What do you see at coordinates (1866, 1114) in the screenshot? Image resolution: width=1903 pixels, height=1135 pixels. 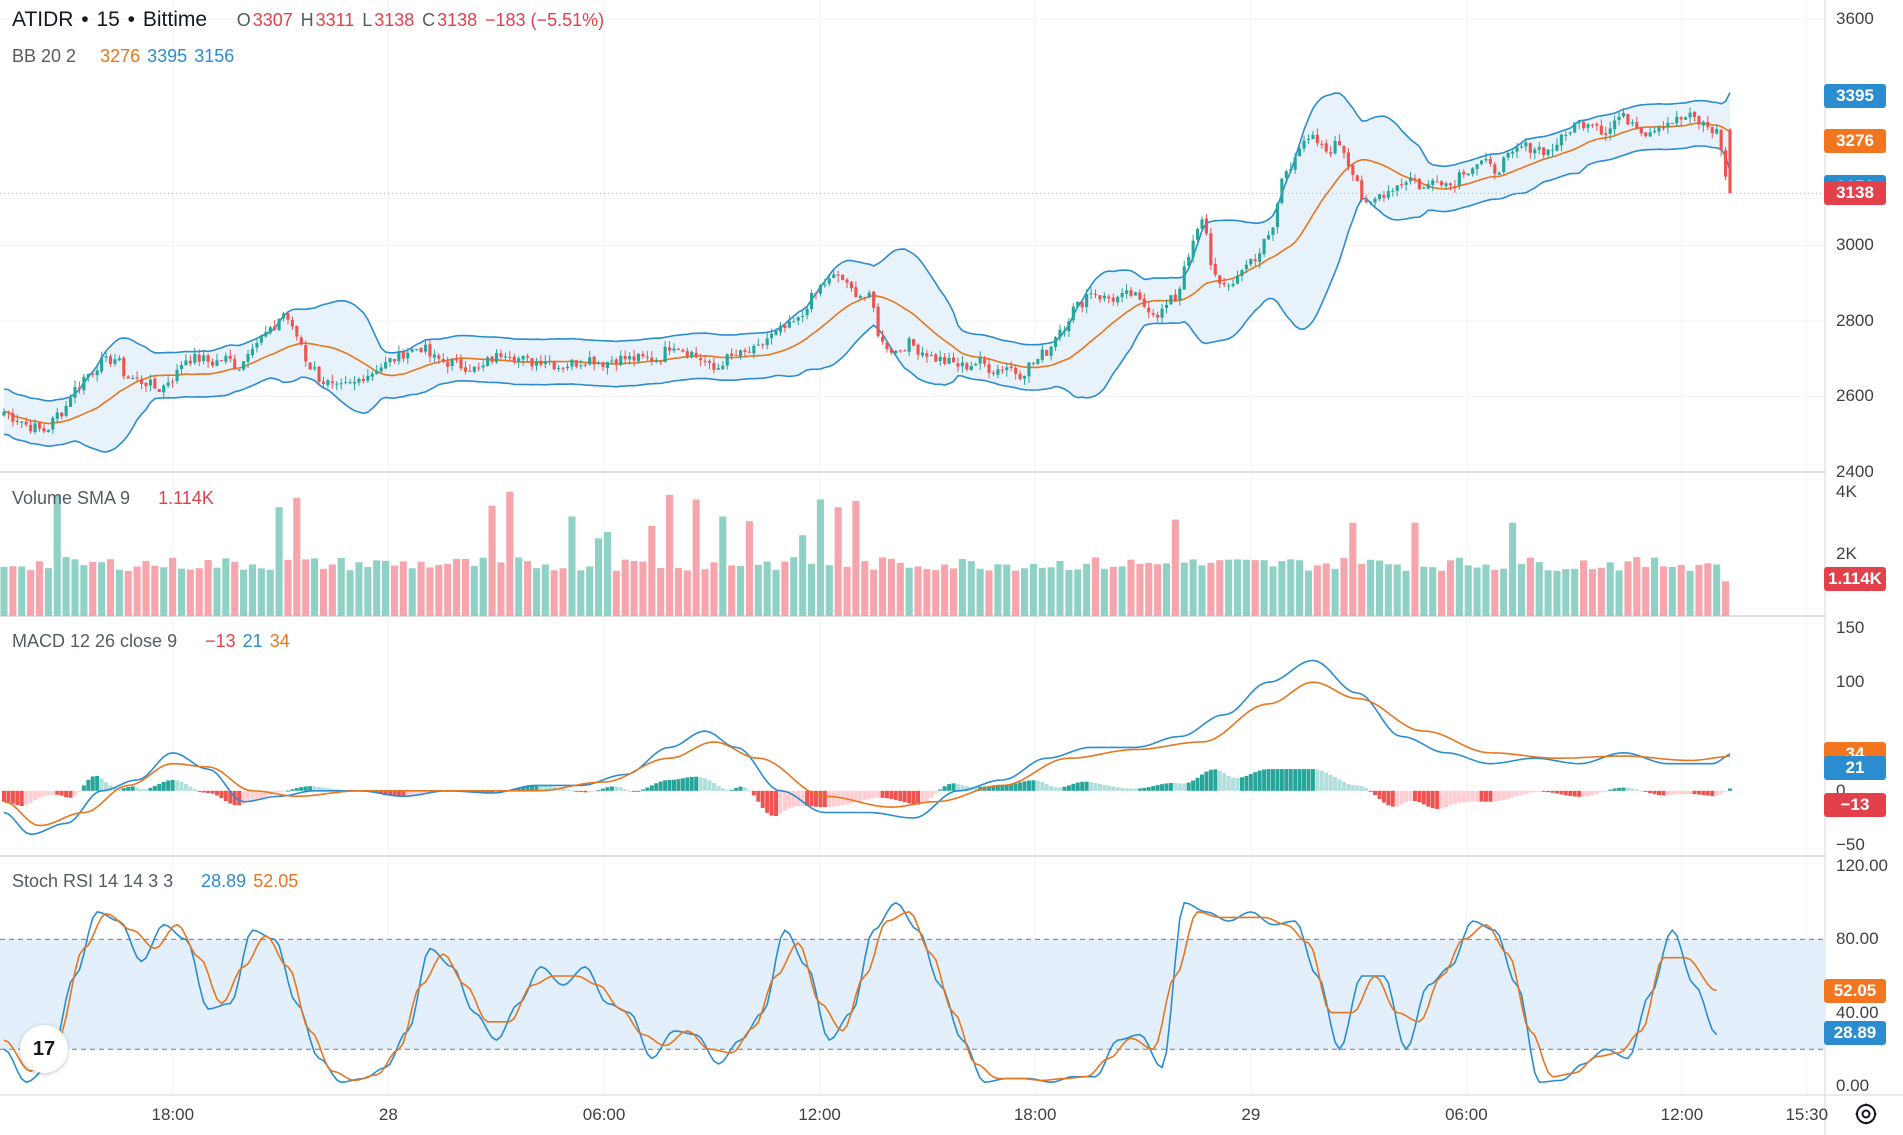 I see `settings-icon` at bounding box center [1866, 1114].